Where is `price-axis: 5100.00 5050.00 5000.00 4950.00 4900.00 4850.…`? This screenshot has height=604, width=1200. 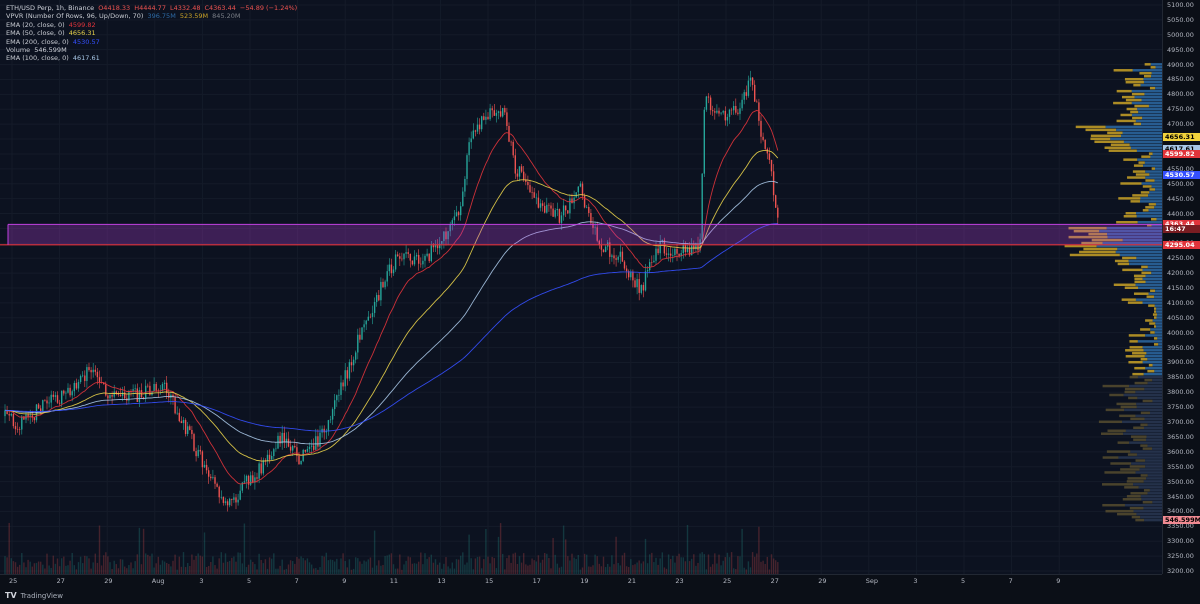
price-axis: 5100.00 5050.00 5000.00 4950.00 4900.00 4850.… is located at coordinates (1181, 287).